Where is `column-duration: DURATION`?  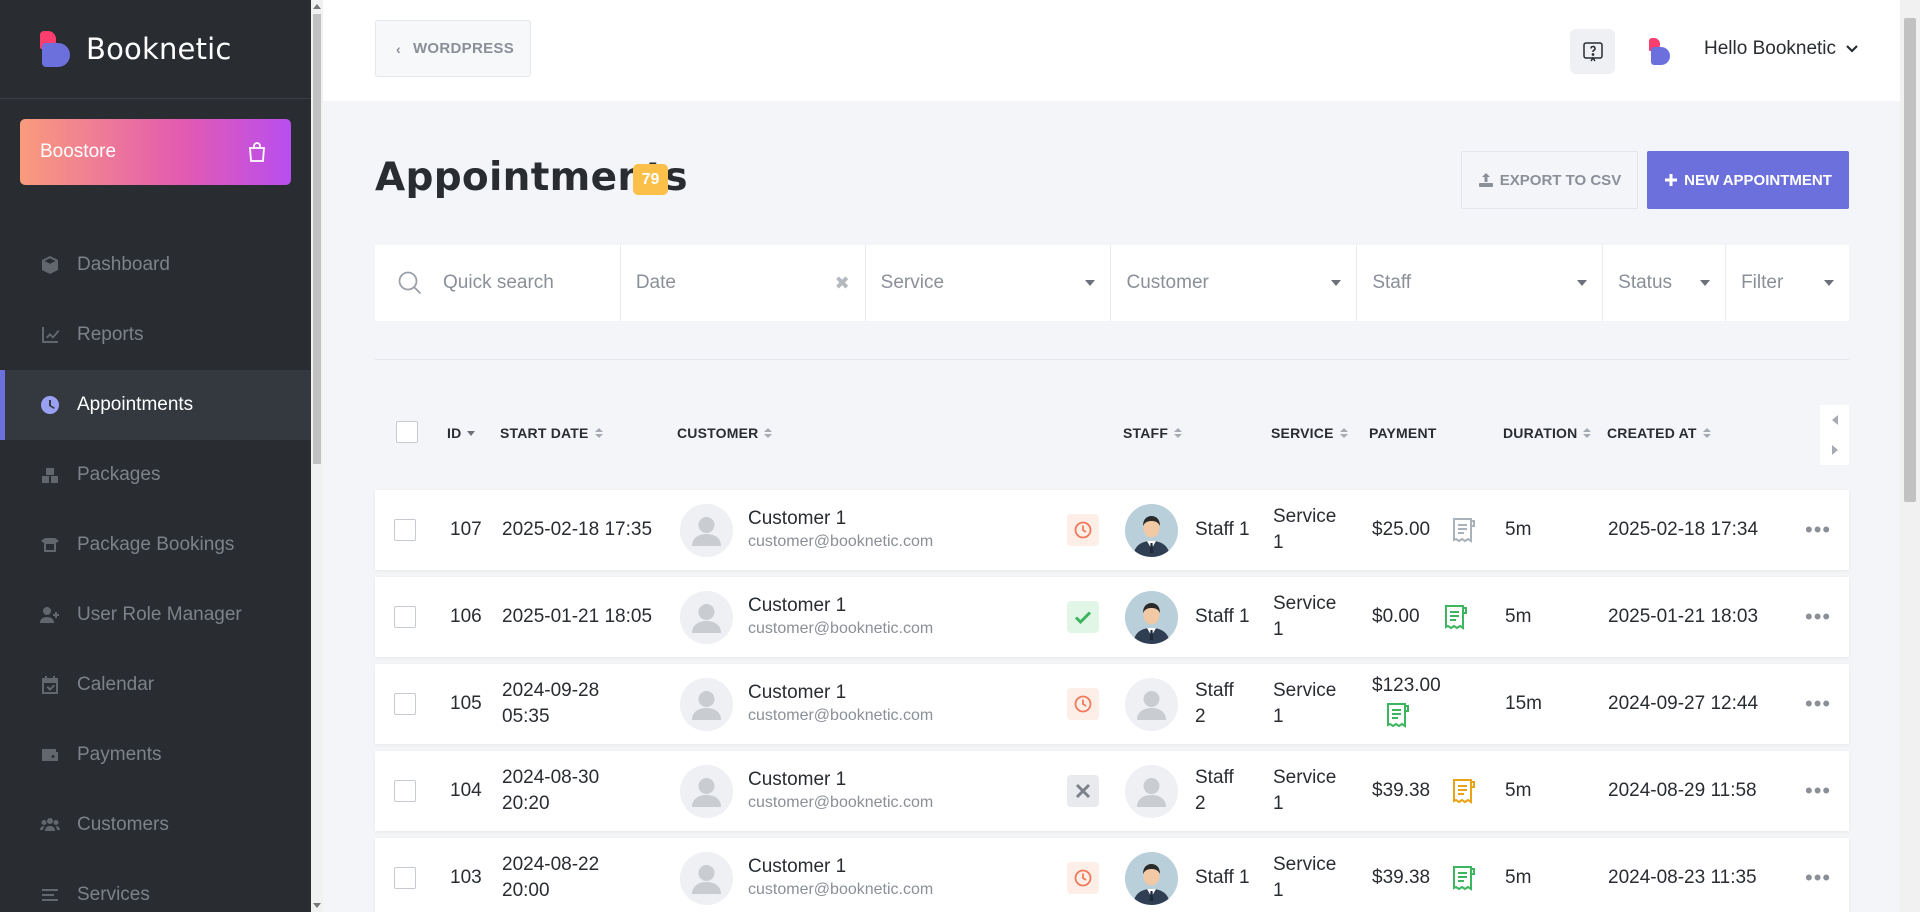
column-duration: DURATION is located at coordinates (1547, 433).